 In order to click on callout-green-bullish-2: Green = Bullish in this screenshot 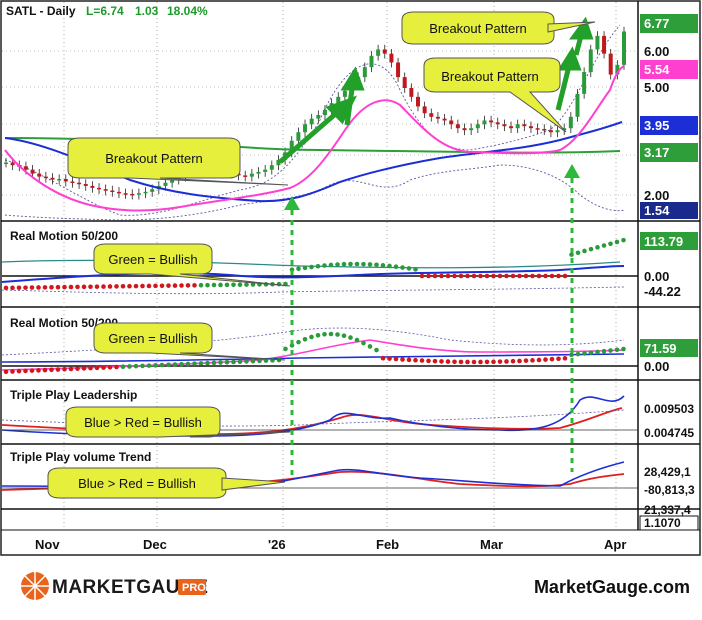, I will do `click(189, 341)`.